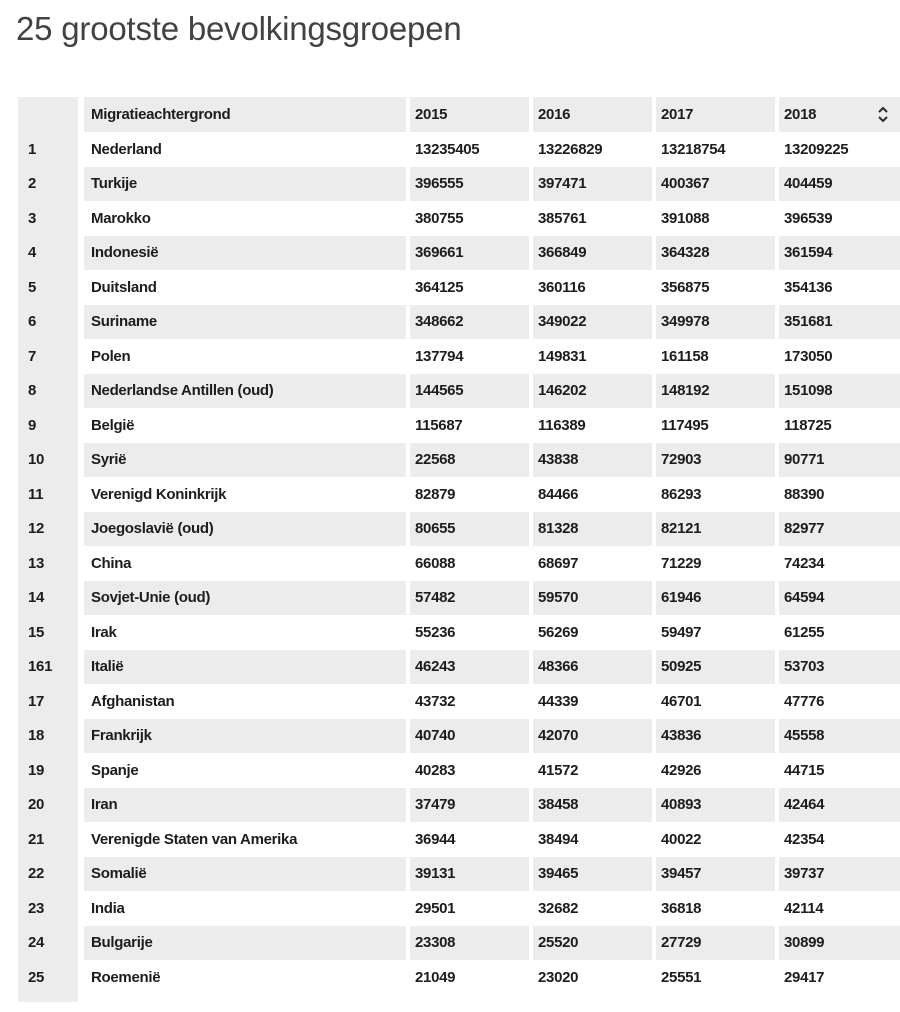  Describe the element at coordinates (245, 597) in the screenshot. I see `country-cell: Sovjet-Unie (oud)` at that location.